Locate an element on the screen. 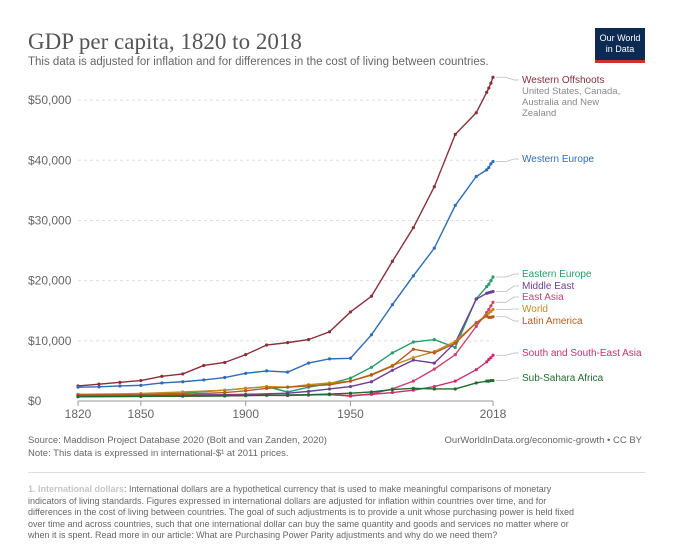 The image size is (676, 554). series-label: Western Europe is located at coordinates (558, 159).